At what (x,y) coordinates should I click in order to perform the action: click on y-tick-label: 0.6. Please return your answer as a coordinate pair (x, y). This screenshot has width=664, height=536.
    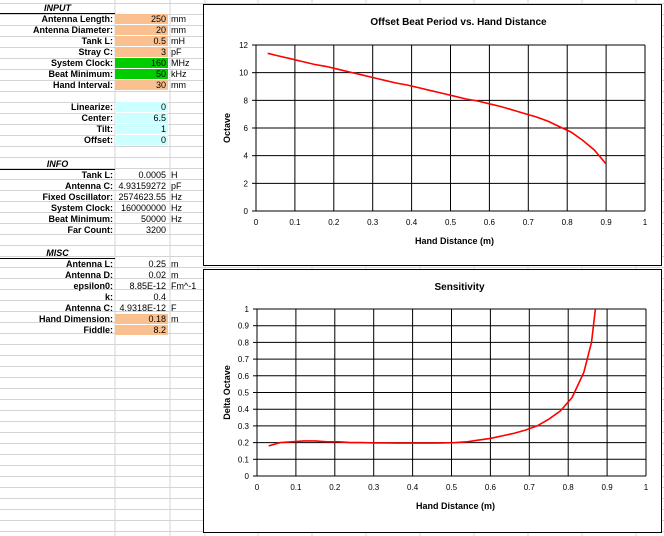
    Looking at the image, I should click on (244, 376).